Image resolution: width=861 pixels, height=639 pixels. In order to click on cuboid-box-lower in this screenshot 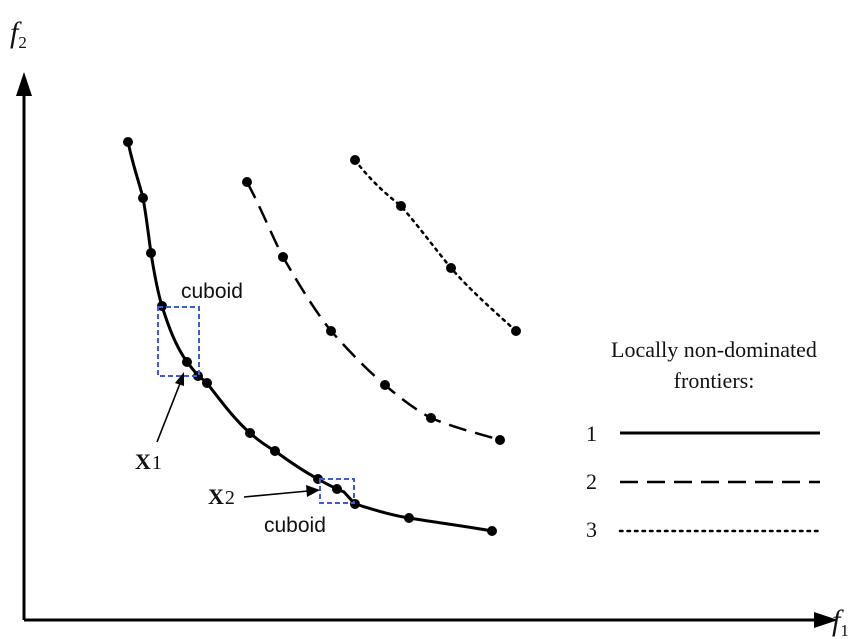, I will do `click(337, 491)`.